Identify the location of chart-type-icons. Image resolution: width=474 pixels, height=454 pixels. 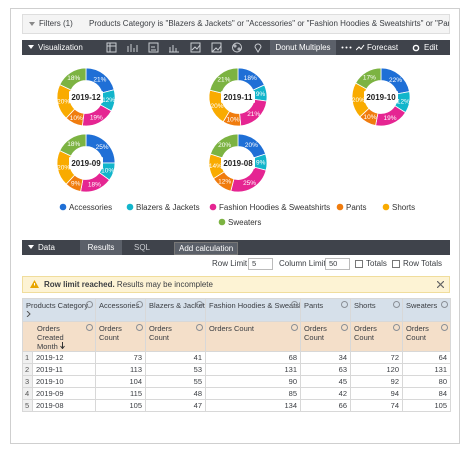
(191, 47).